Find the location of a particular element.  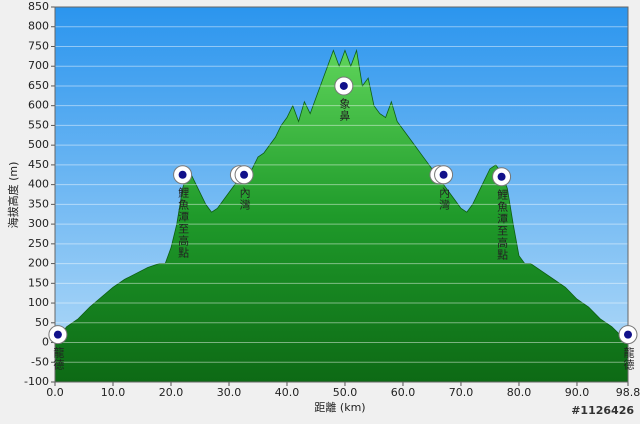

y-tick-label: 500 is located at coordinates (38, 144).